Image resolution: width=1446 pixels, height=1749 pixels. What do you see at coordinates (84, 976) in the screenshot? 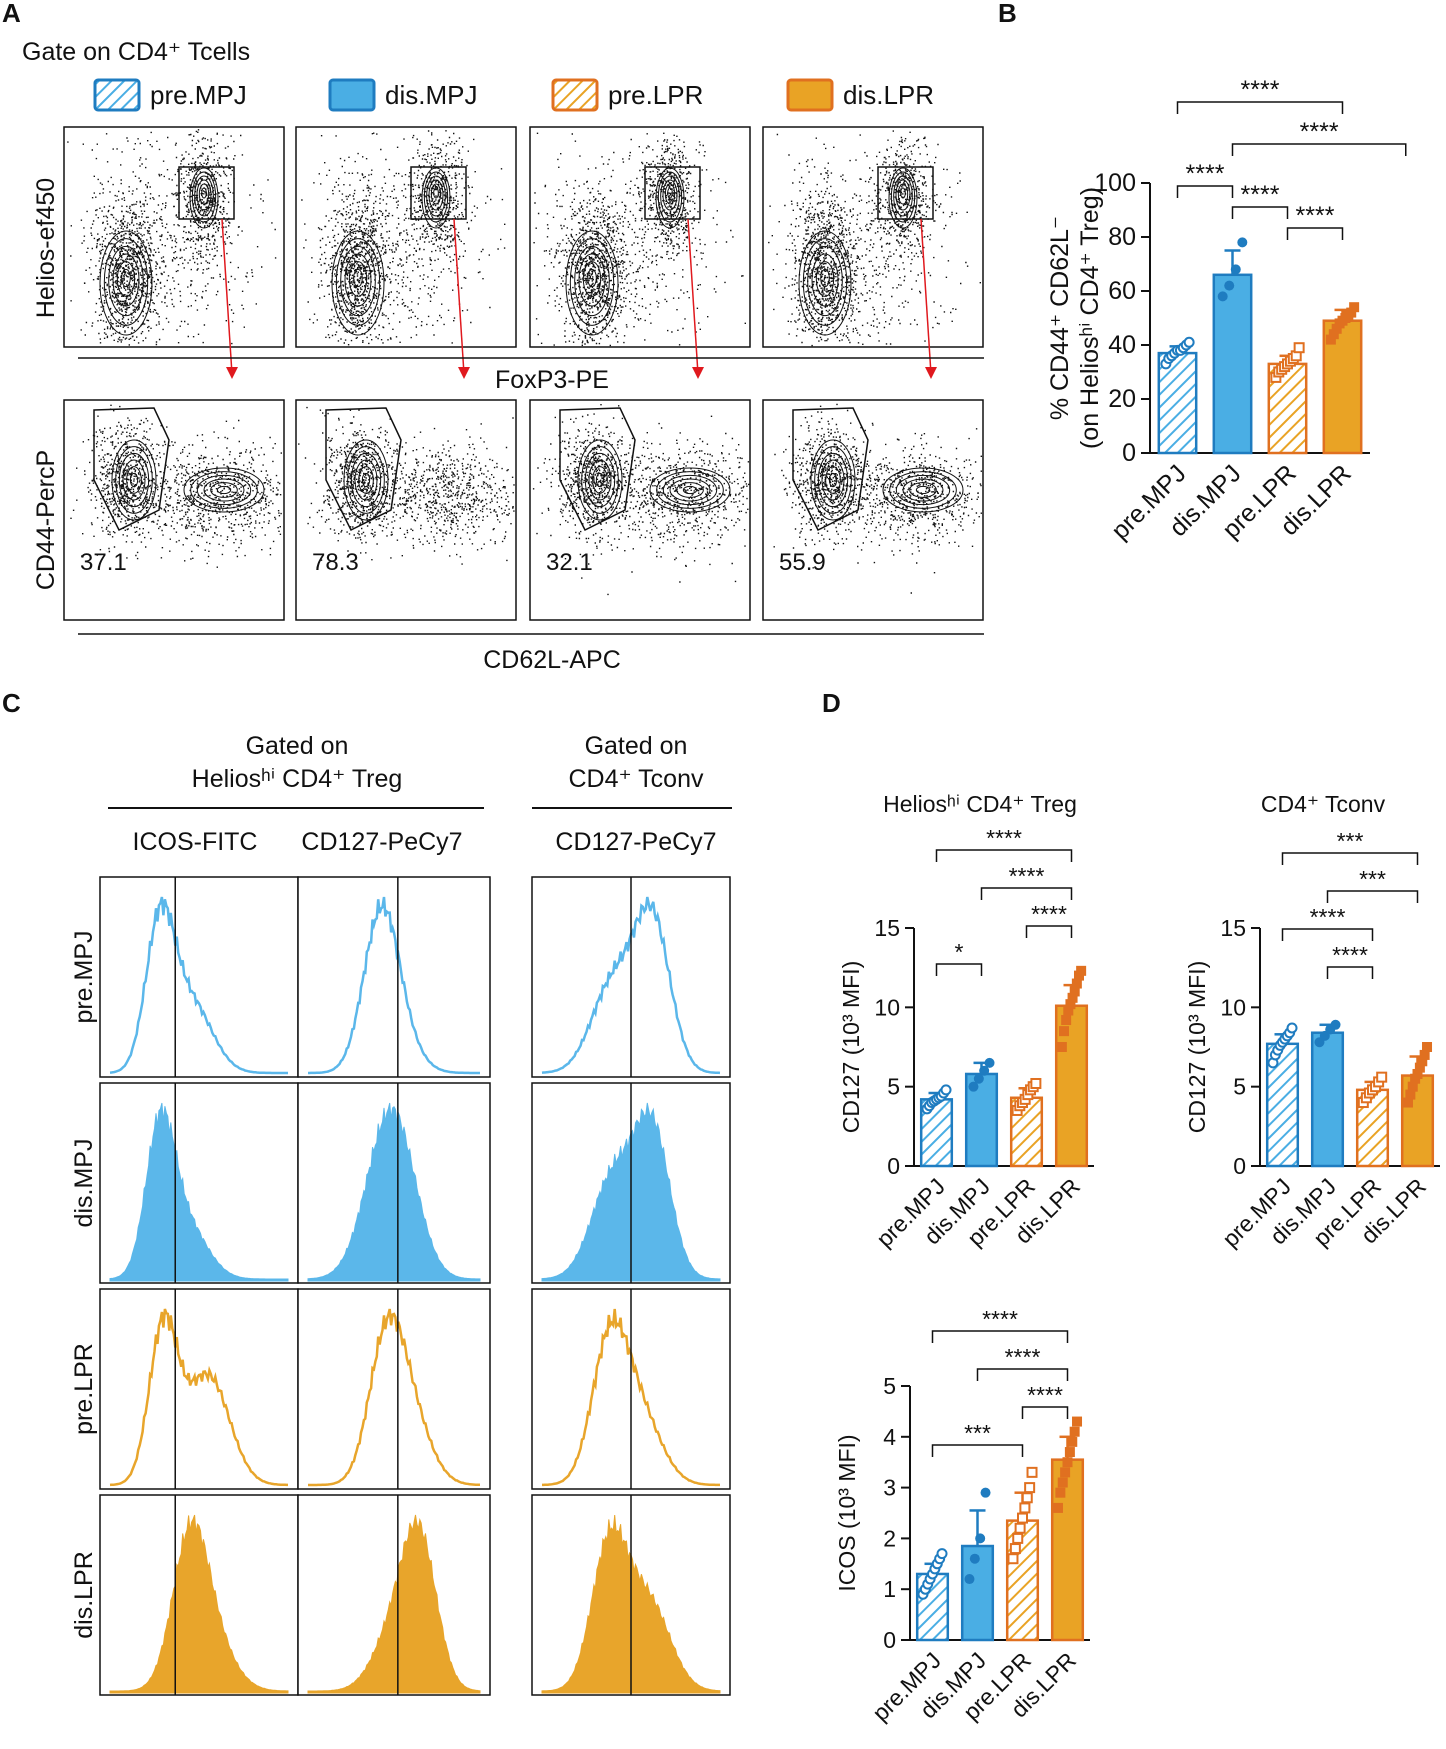
I see `histogram-row-label: pre.MPJ` at bounding box center [84, 976].